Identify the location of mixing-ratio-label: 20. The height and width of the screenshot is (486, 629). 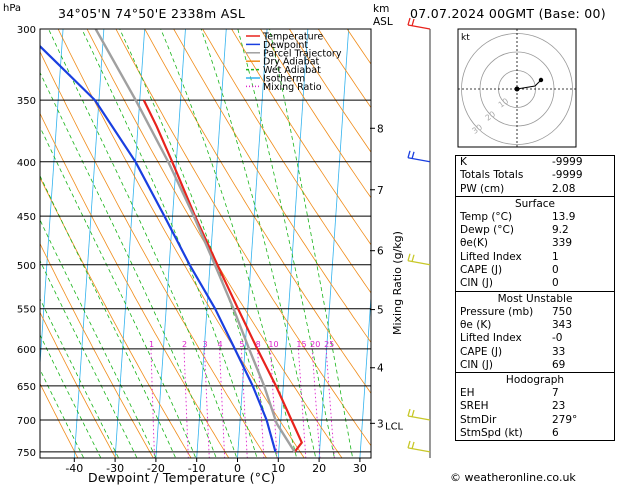
(315, 344).